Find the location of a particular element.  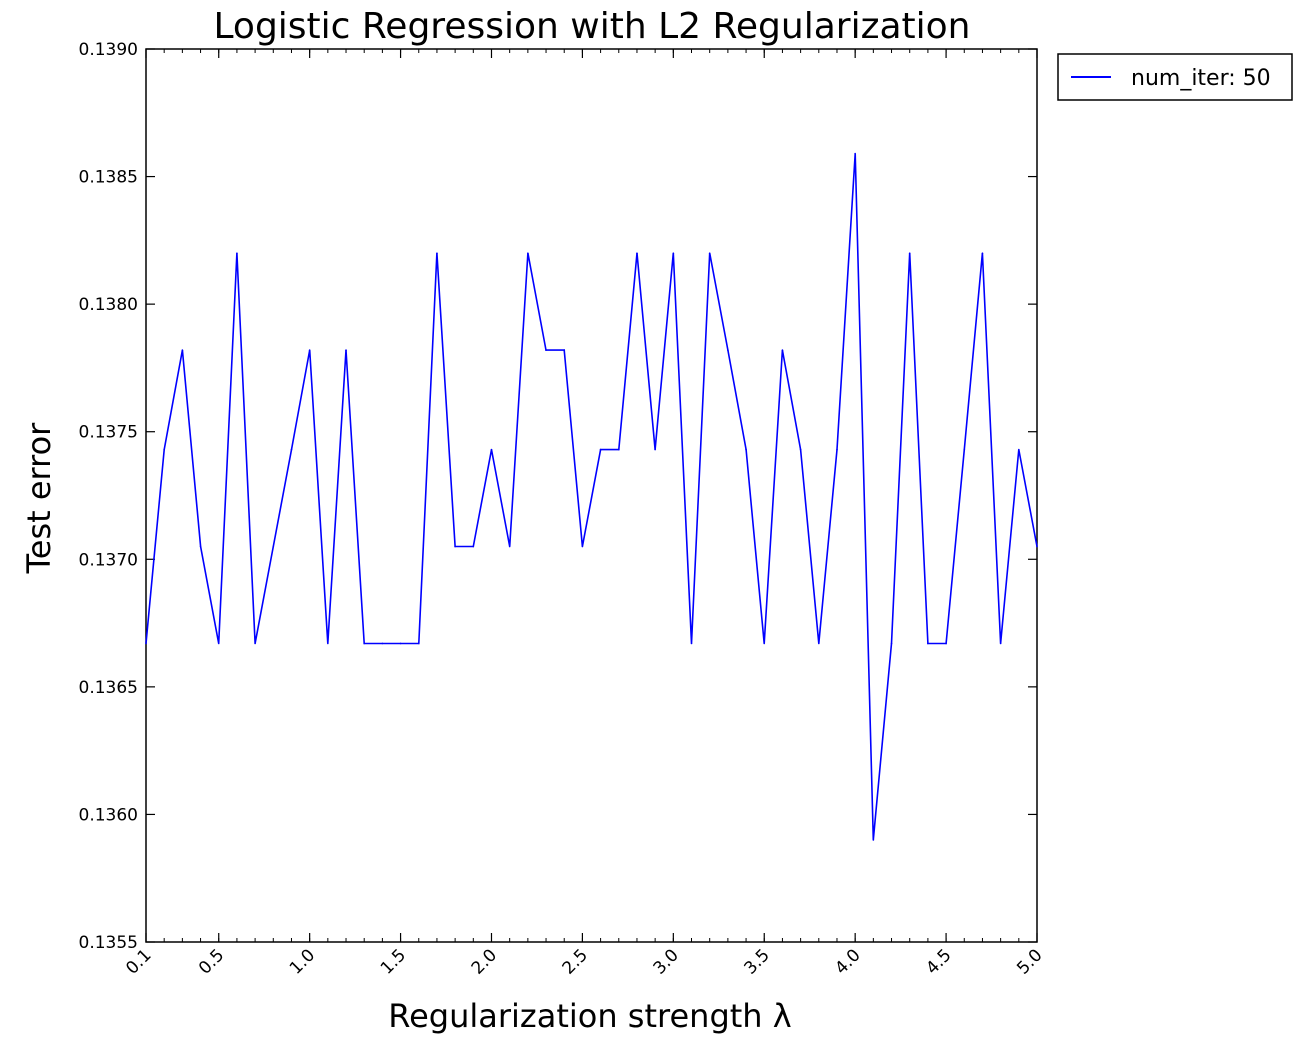

x-tick-label: 1.0 is located at coordinates (302, 961).